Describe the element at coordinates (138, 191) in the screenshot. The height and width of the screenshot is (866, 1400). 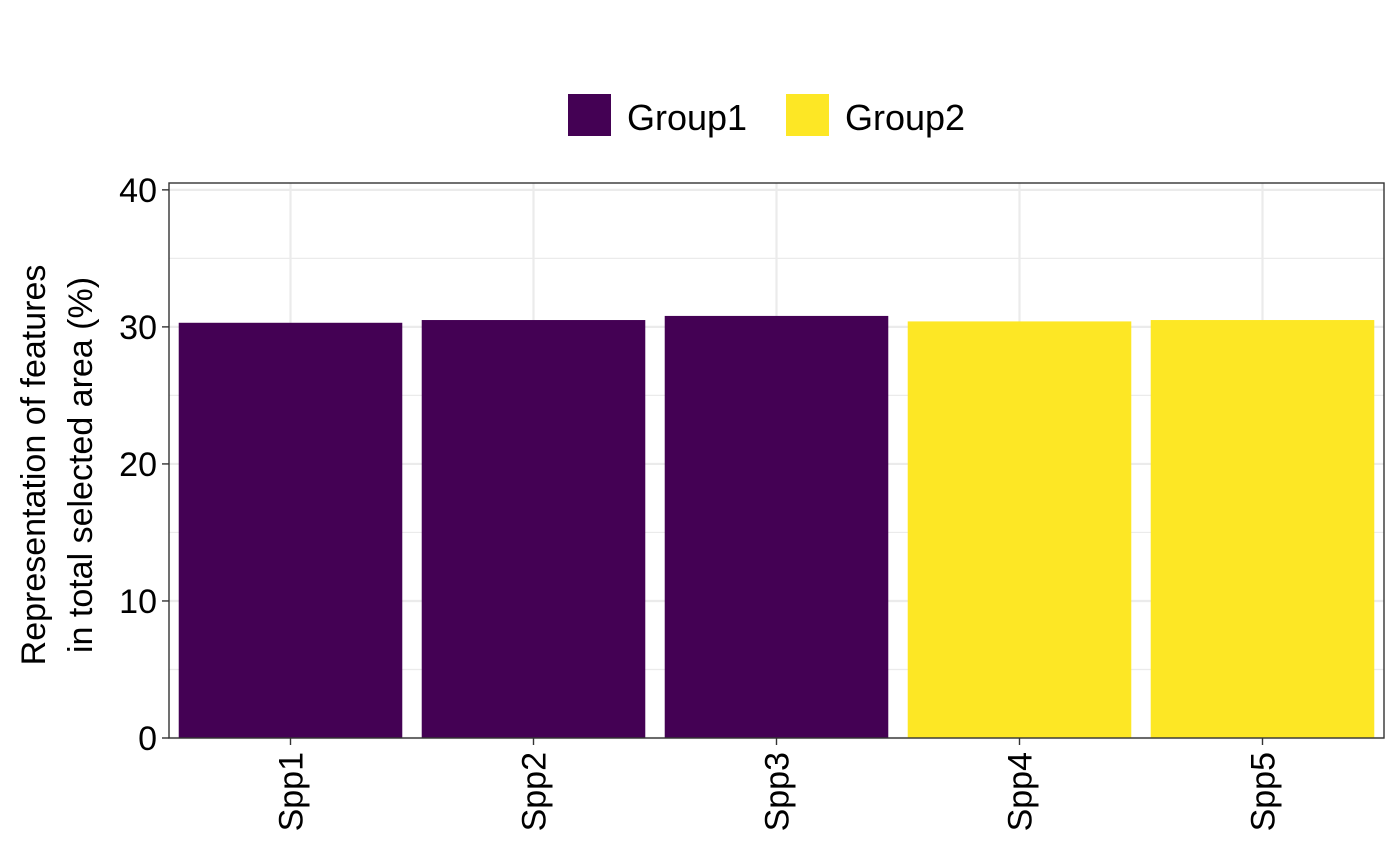
I see `y-tick-label: 40` at that location.